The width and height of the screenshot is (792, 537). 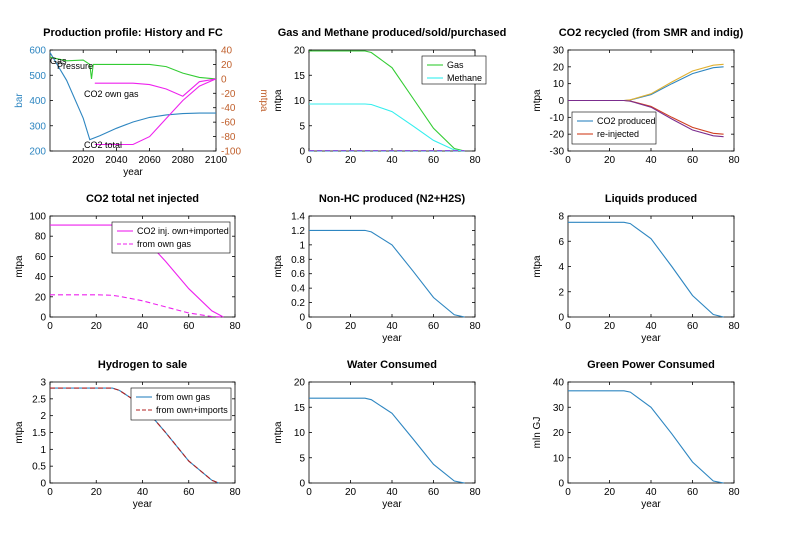 What do you see at coordinates (557, 118) in the screenshot?
I see `y-tick-label: -10` at bounding box center [557, 118].